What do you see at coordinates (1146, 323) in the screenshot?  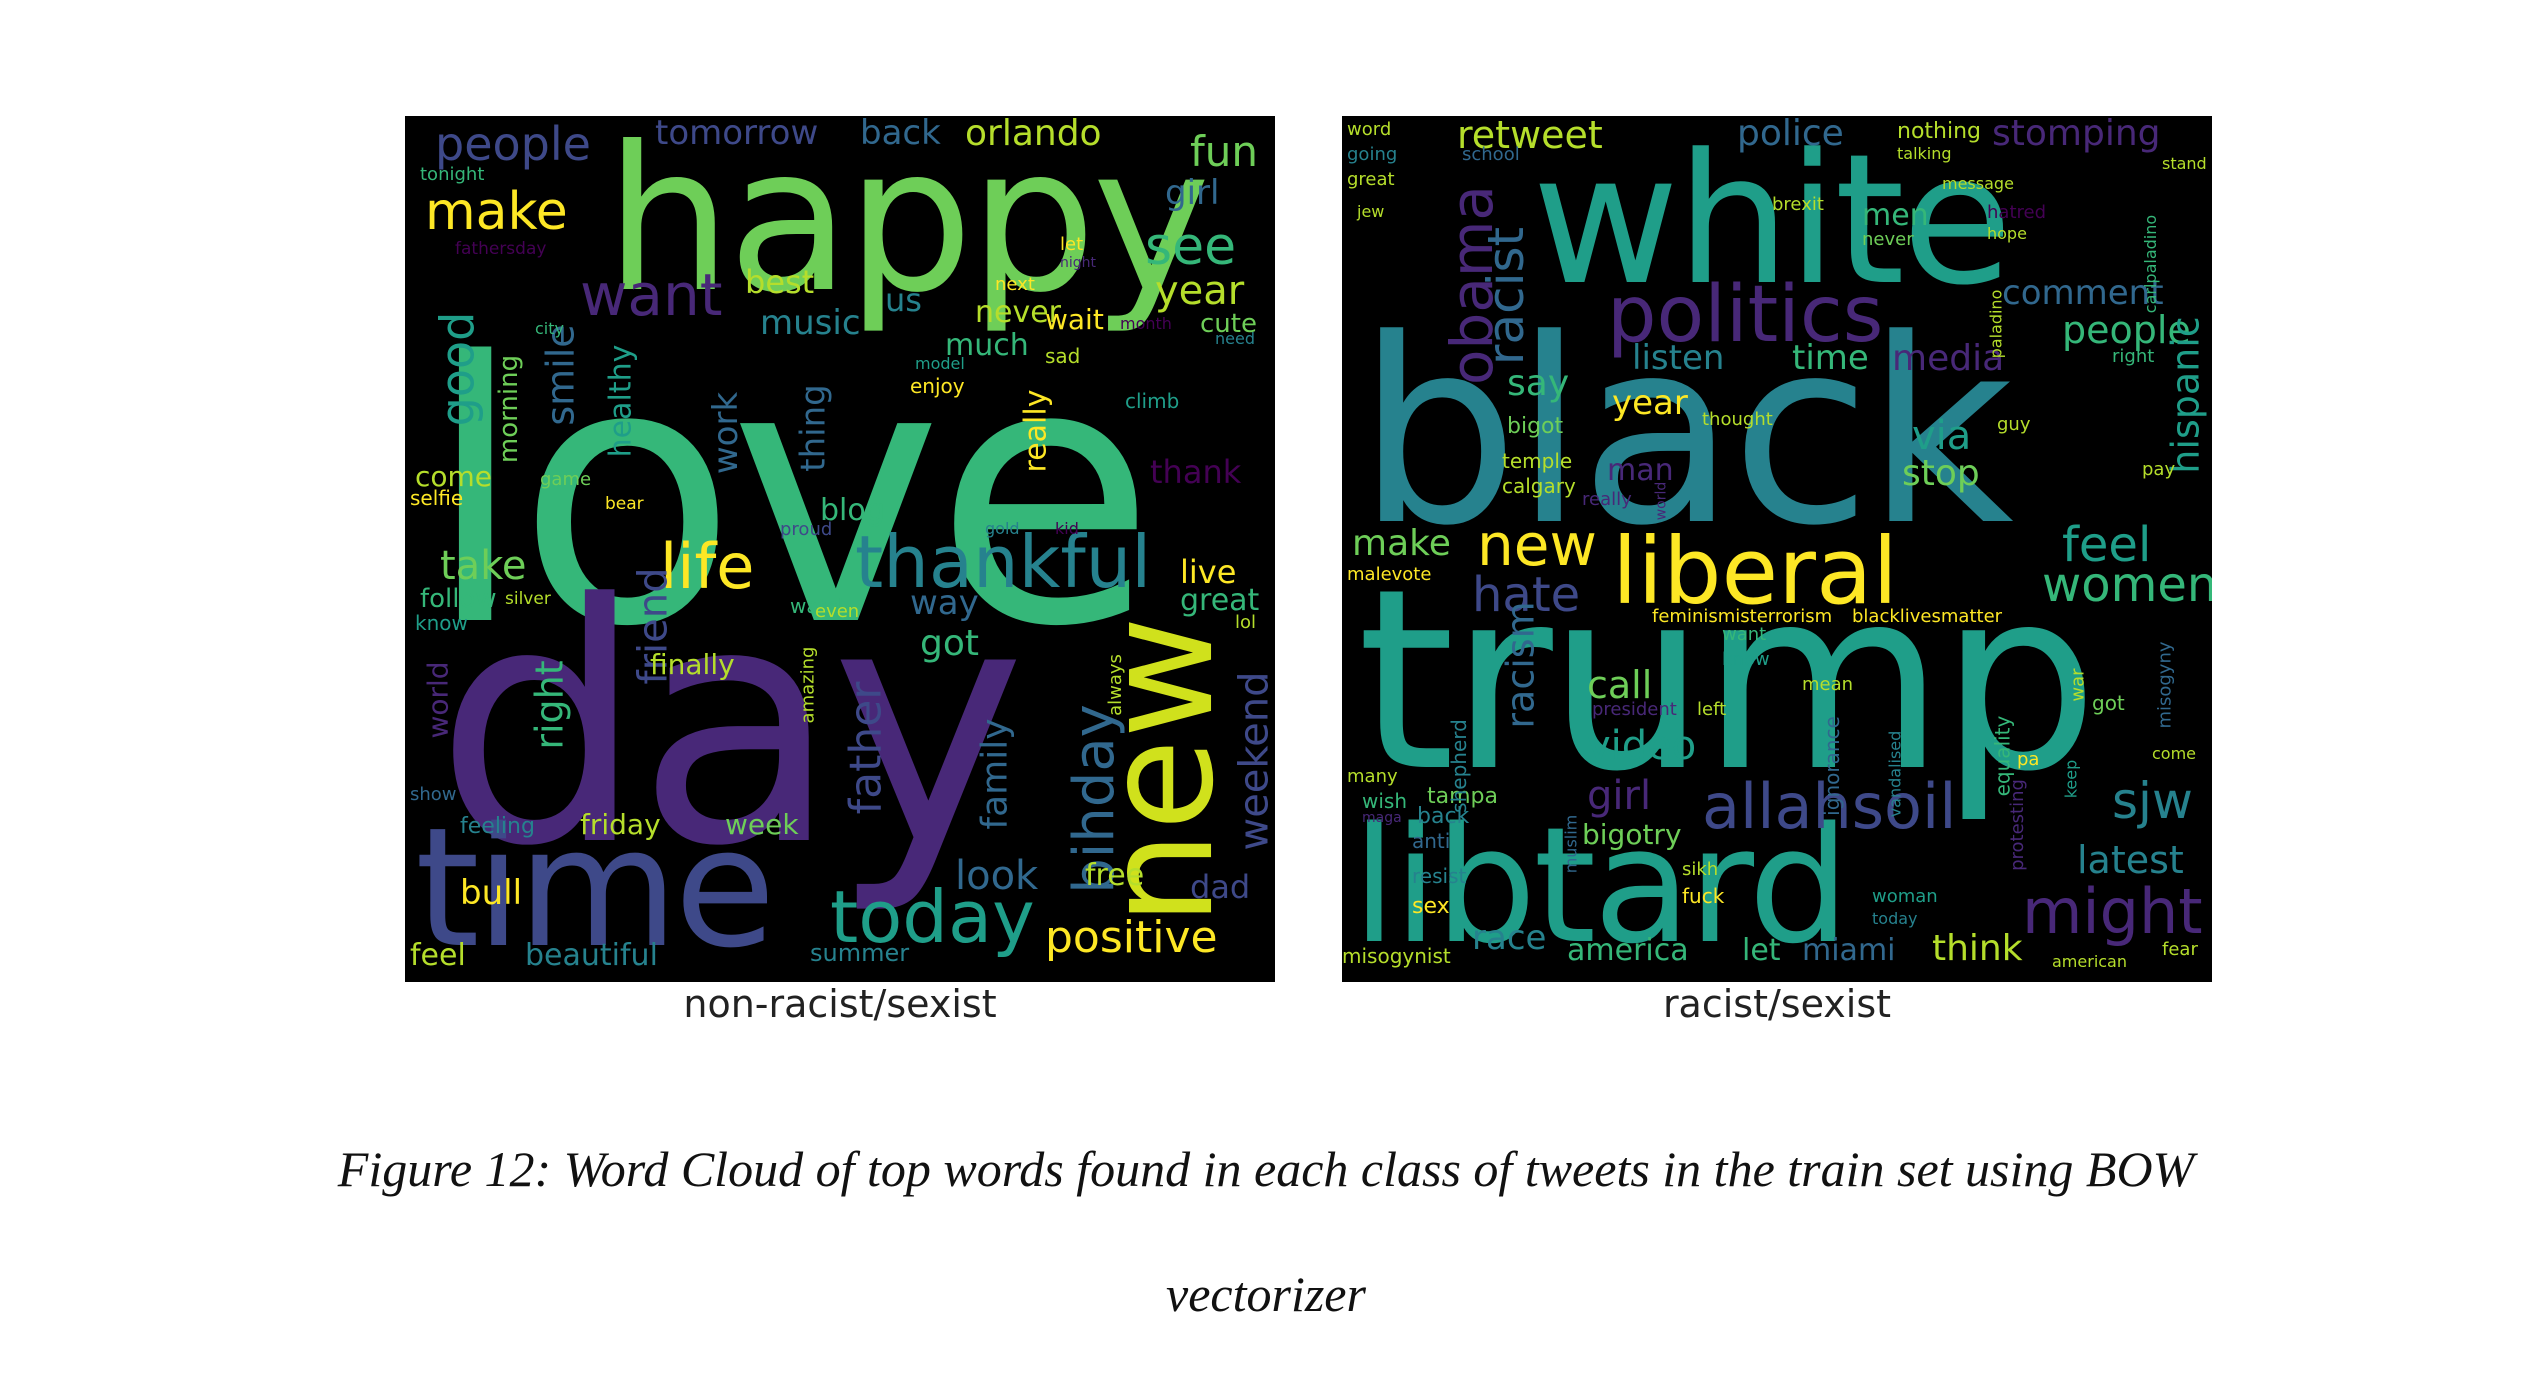 I see `cloud-word: month` at bounding box center [1146, 323].